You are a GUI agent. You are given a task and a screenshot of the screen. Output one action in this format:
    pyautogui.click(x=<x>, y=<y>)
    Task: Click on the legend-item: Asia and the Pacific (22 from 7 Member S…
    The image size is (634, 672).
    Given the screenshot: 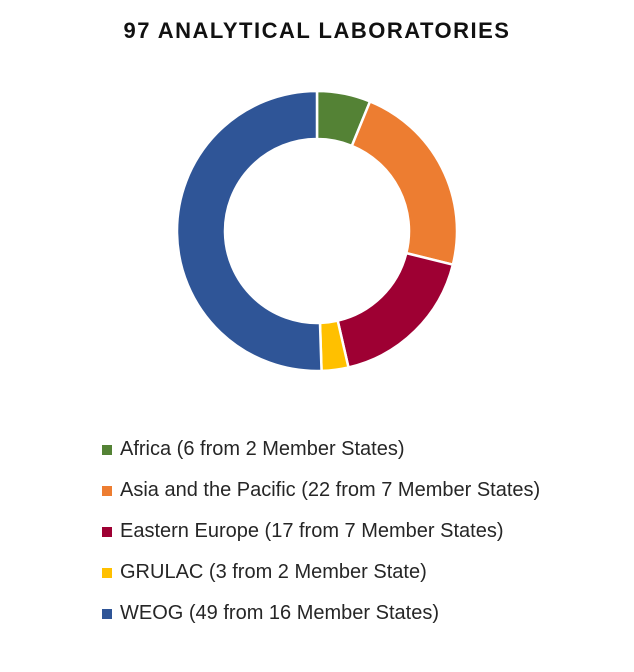 What is the action you would take?
    pyautogui.click(x=352, y=490)
    